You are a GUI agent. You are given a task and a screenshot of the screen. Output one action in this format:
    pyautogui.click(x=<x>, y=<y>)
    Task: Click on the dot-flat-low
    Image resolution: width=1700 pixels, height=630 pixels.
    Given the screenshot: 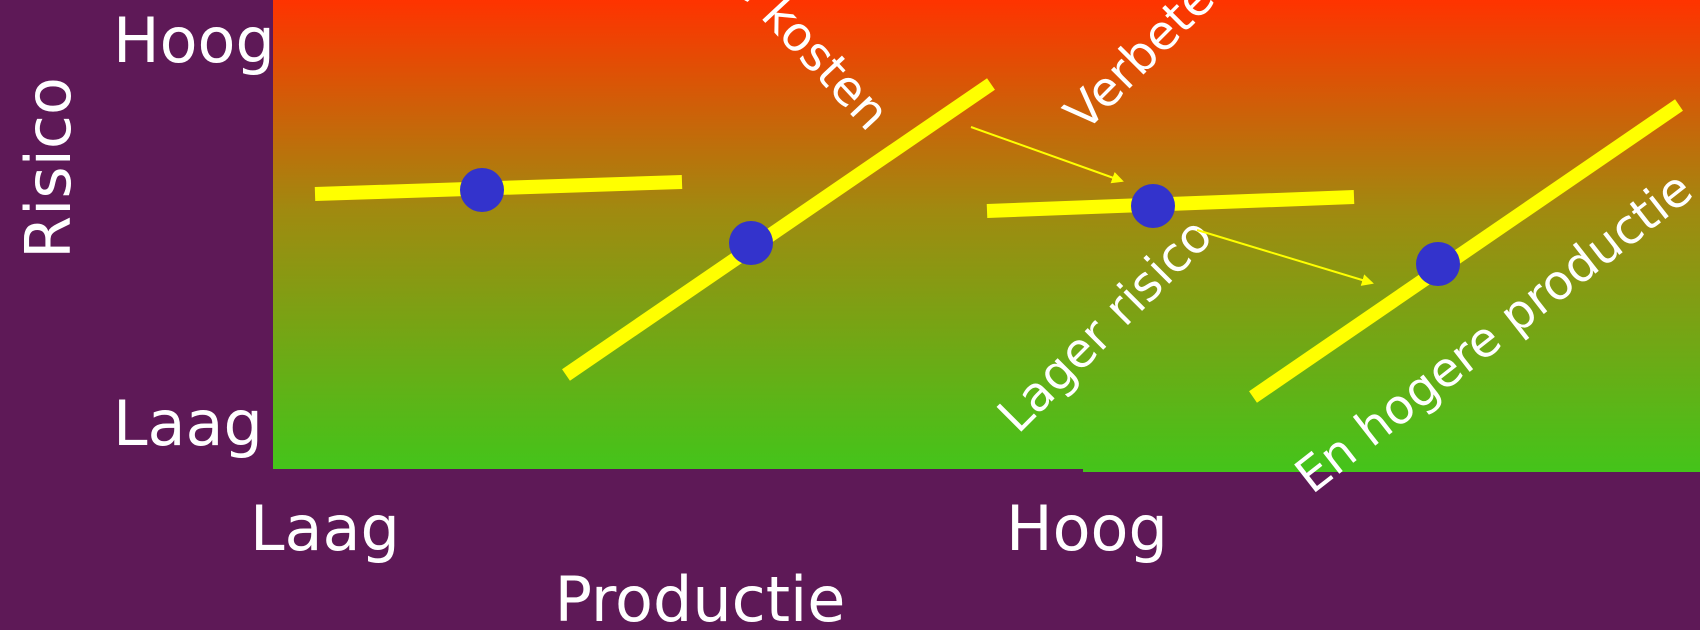 What is the action you would take?
    pyautogui.click(x=482, y=190)
    